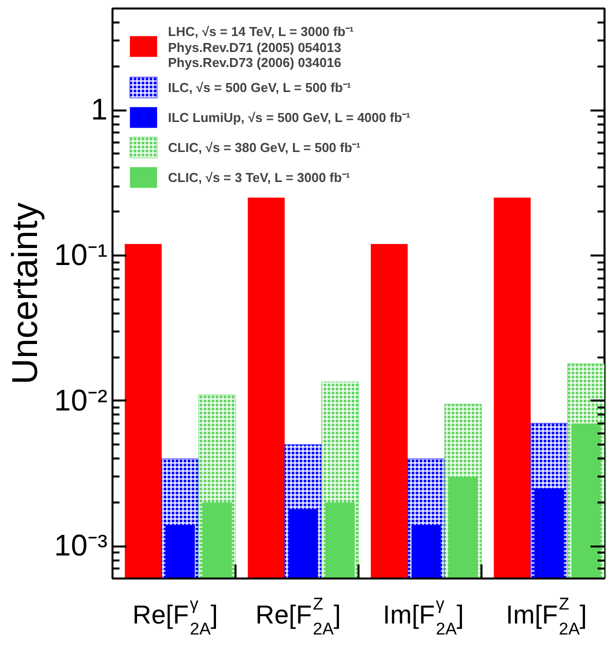 The width and height of the screenshot is (606, 650). I want to click on y-axis-title: Uncertainty, so click(25, 293).